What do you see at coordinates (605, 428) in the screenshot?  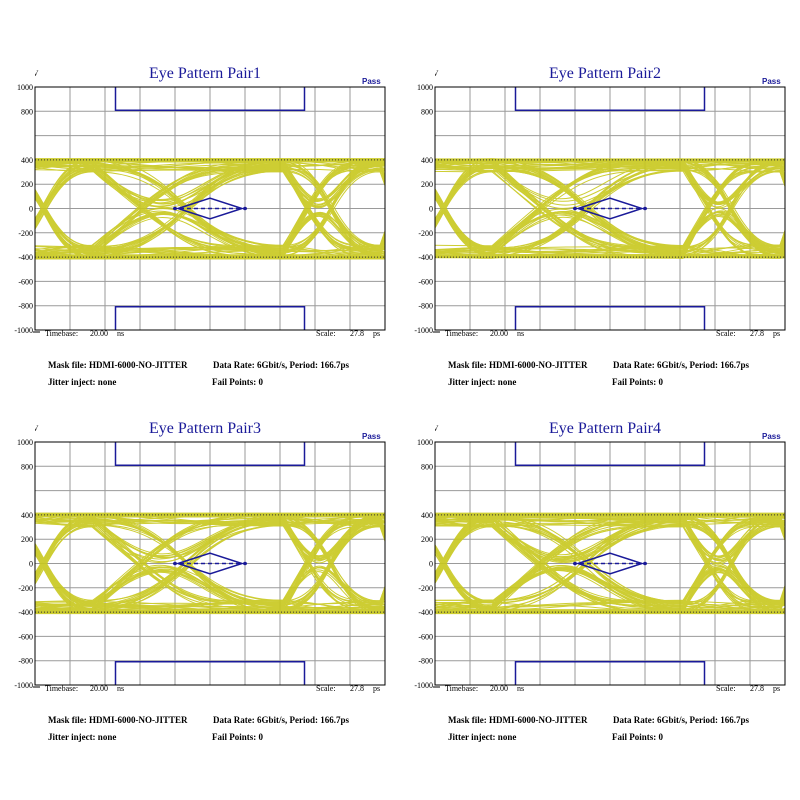 I see `chart-title: Eye Pattern Pair4` at bounding box center [605, 428].